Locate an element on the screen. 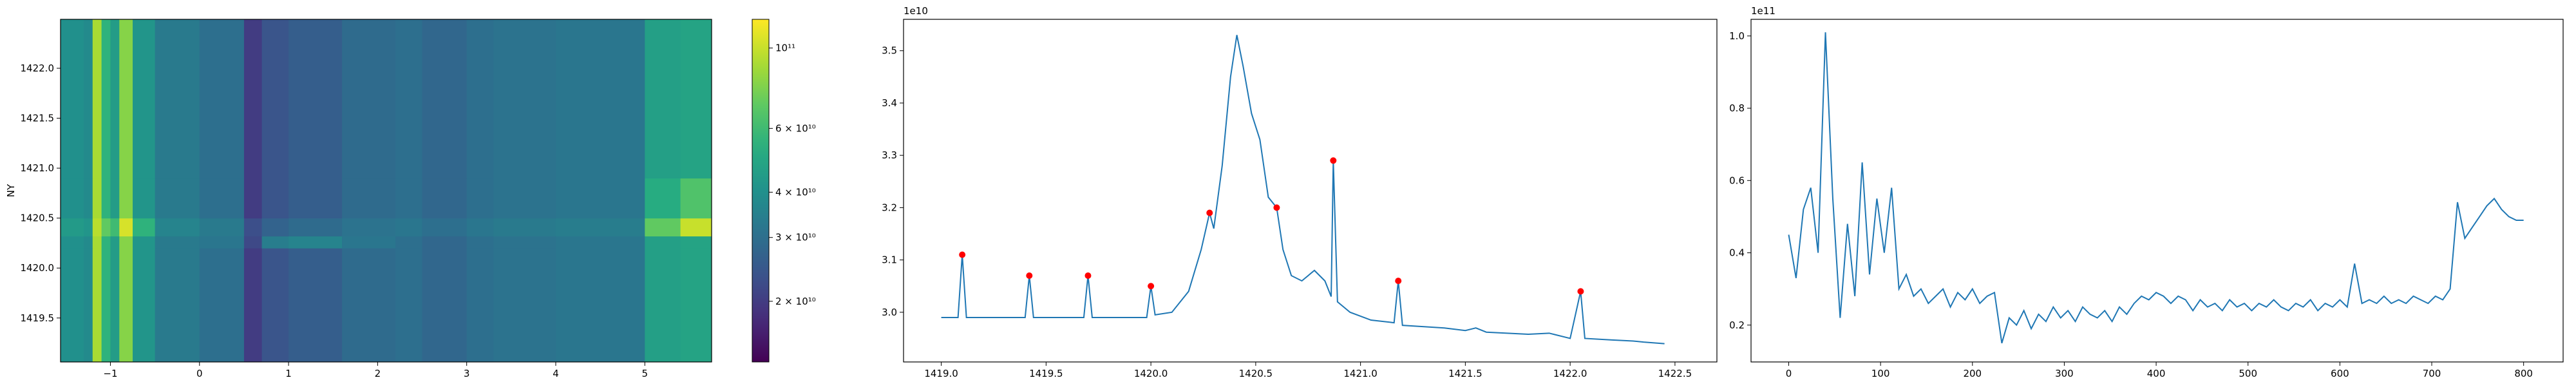  offset-text: 1e10 is located at coordinates (916, 11).